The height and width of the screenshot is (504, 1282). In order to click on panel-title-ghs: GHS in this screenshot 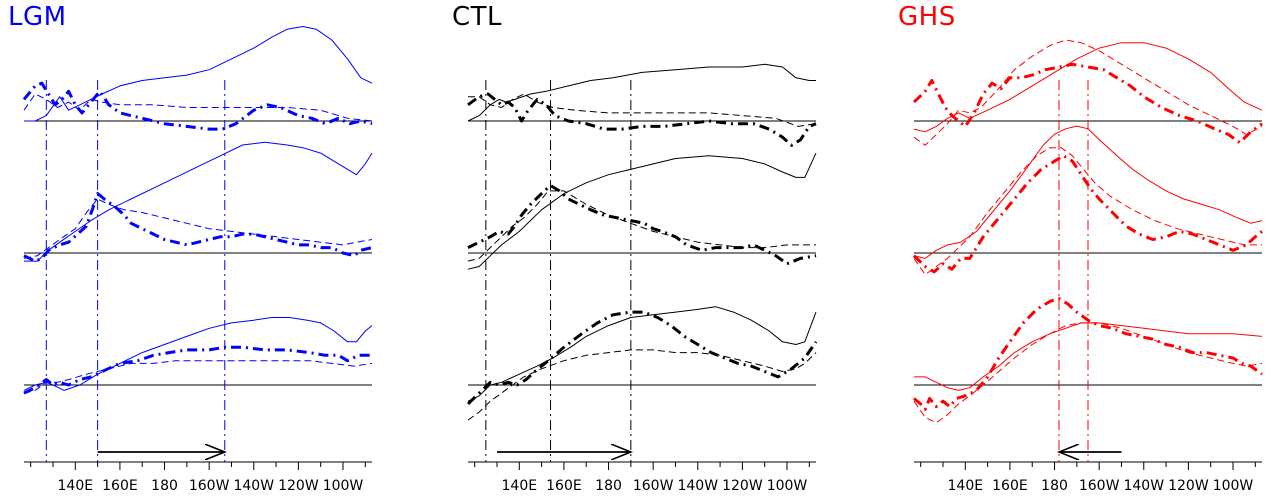, I will do `click(927, 17)`.